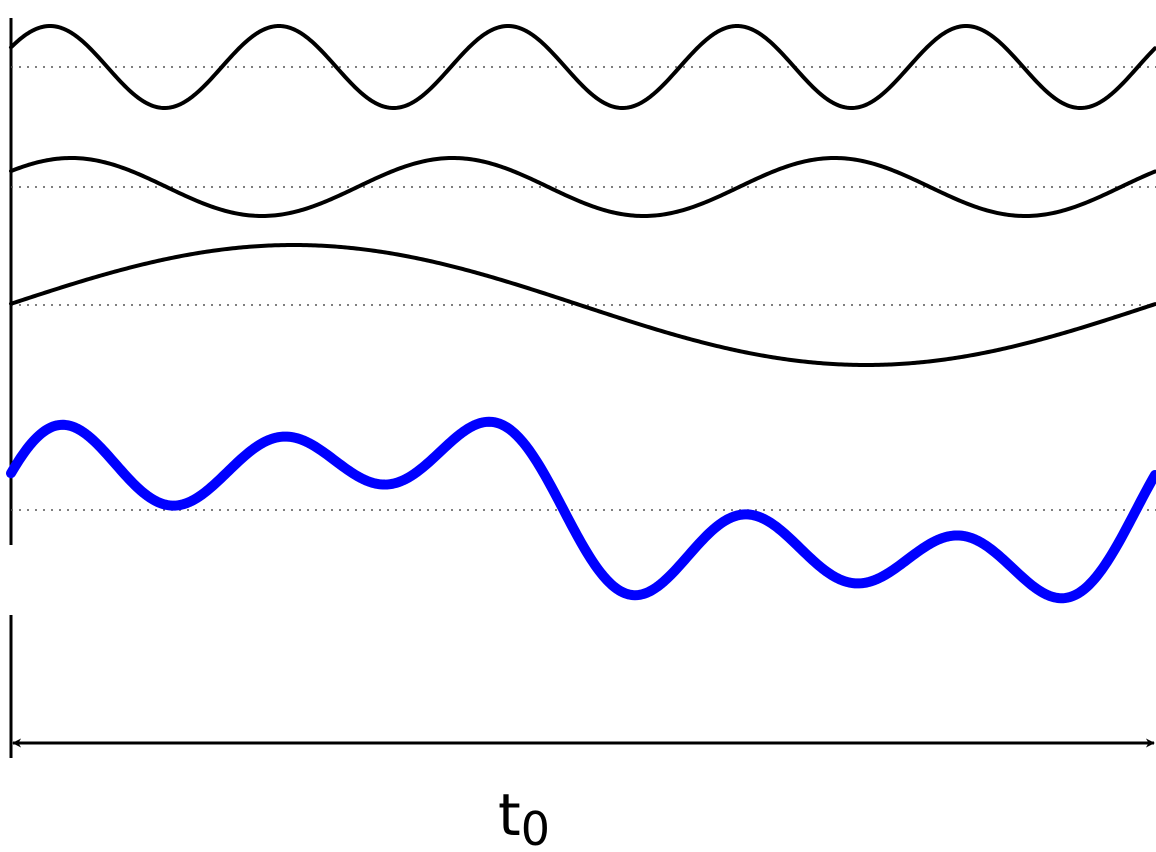 This screenshot has width=1156, height=852. What do you see at coordinates (582, 305) in the screenshot?
I see `component-wave-1-cycle` at bounding box center [582, 305].